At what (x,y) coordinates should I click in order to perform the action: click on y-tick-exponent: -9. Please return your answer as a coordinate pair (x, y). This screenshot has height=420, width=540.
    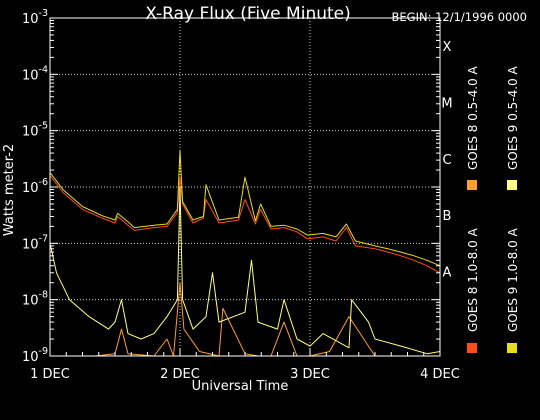
    Looking at the image, I should click on (43, 351).